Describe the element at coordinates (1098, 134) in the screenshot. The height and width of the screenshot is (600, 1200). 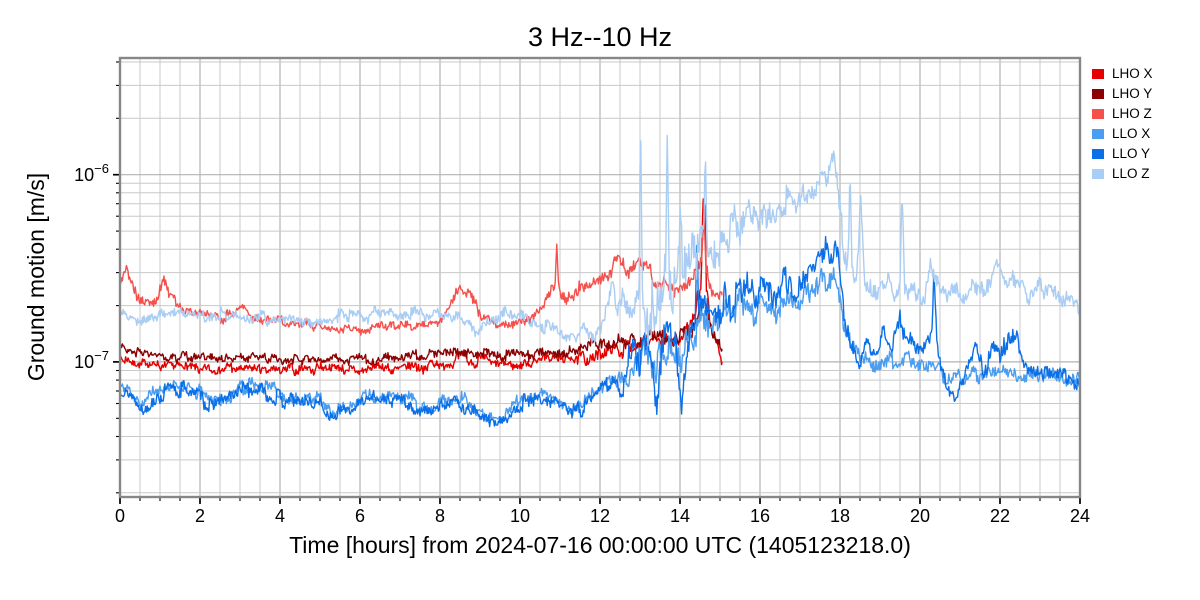
I see `llo-x-swatch-icon` at that location.